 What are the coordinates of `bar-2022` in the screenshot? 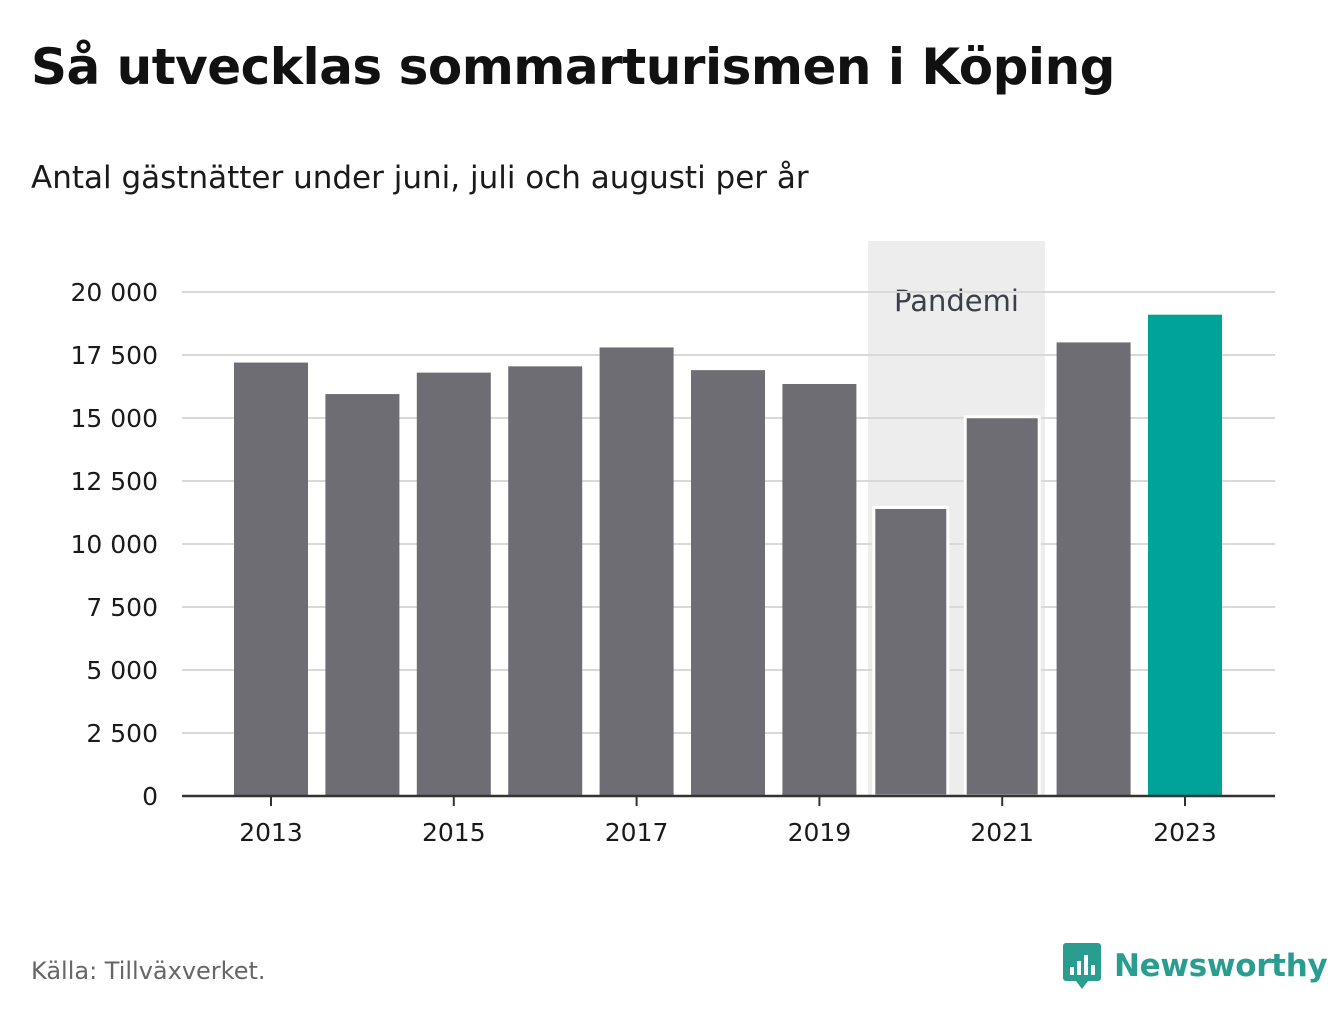 It's located at (1093, 569).